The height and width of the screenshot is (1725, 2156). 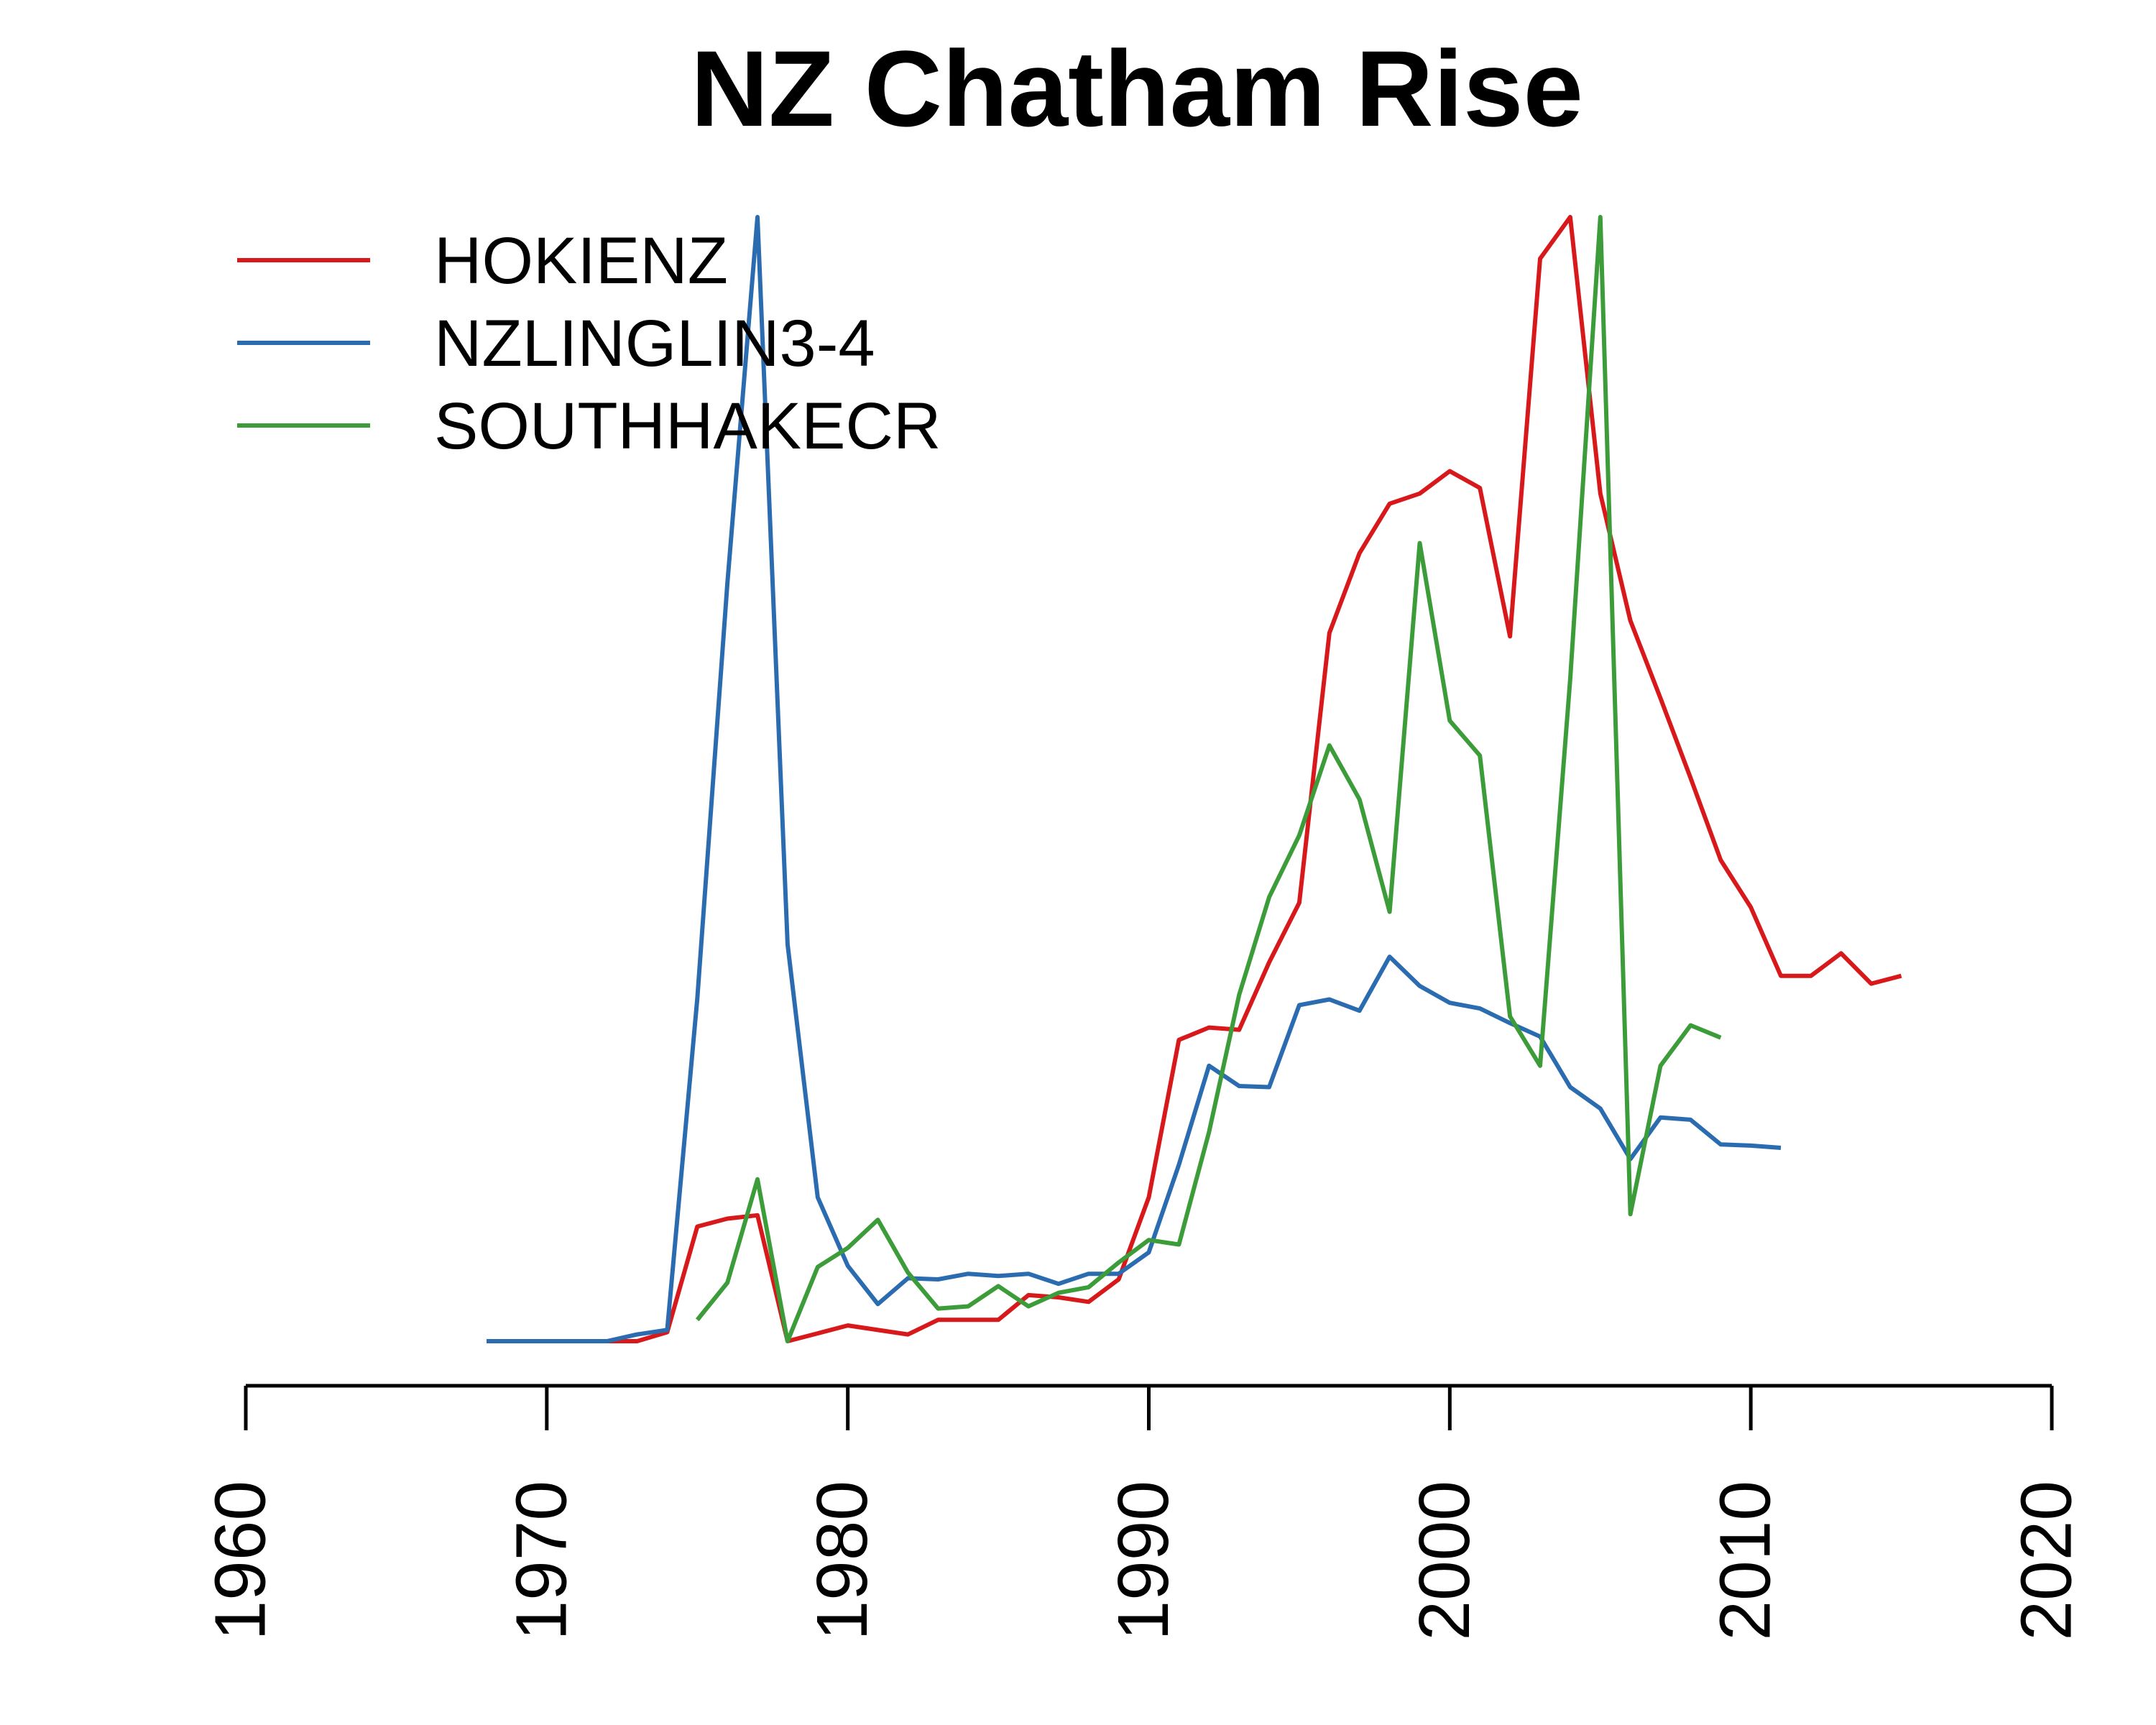 I want to click on legend-label-nzlinglin3-4: NZLINGLIN3-4, so click(x=654, y=343).